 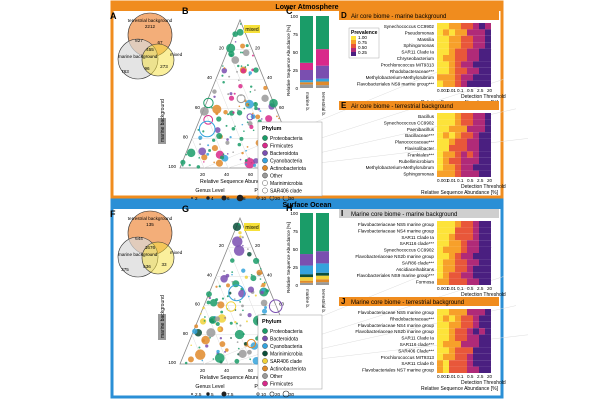 What do you see at coordinates (139, 238) in the screenshot?
I see `venn-terrestrial-marine-value: 644` at bounding box center [139, 238].